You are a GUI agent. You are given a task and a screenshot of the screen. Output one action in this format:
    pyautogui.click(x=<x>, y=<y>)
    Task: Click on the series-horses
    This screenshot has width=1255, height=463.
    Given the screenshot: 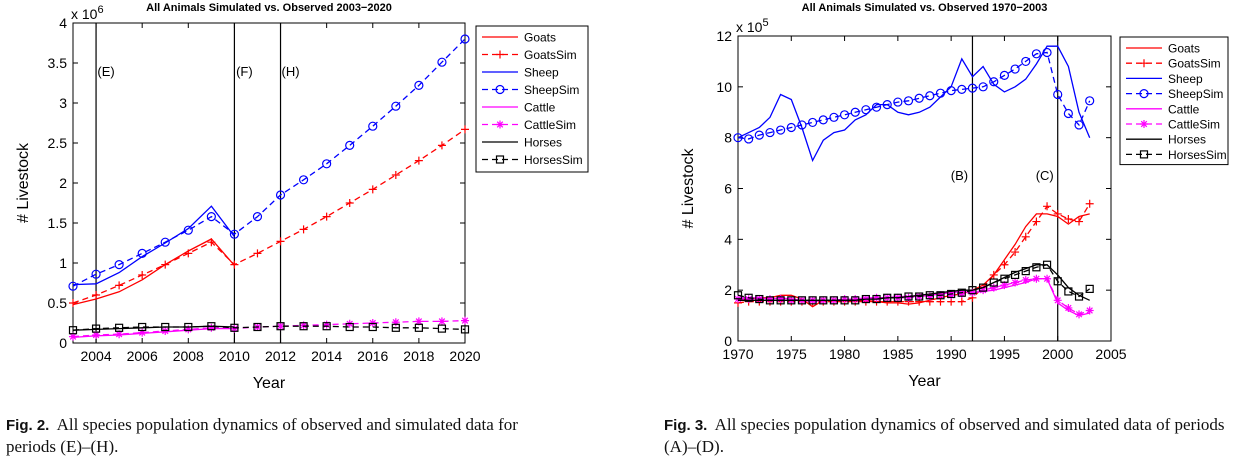 What is the action you would take?
    pyautogui.click(x=914, y=282)
    